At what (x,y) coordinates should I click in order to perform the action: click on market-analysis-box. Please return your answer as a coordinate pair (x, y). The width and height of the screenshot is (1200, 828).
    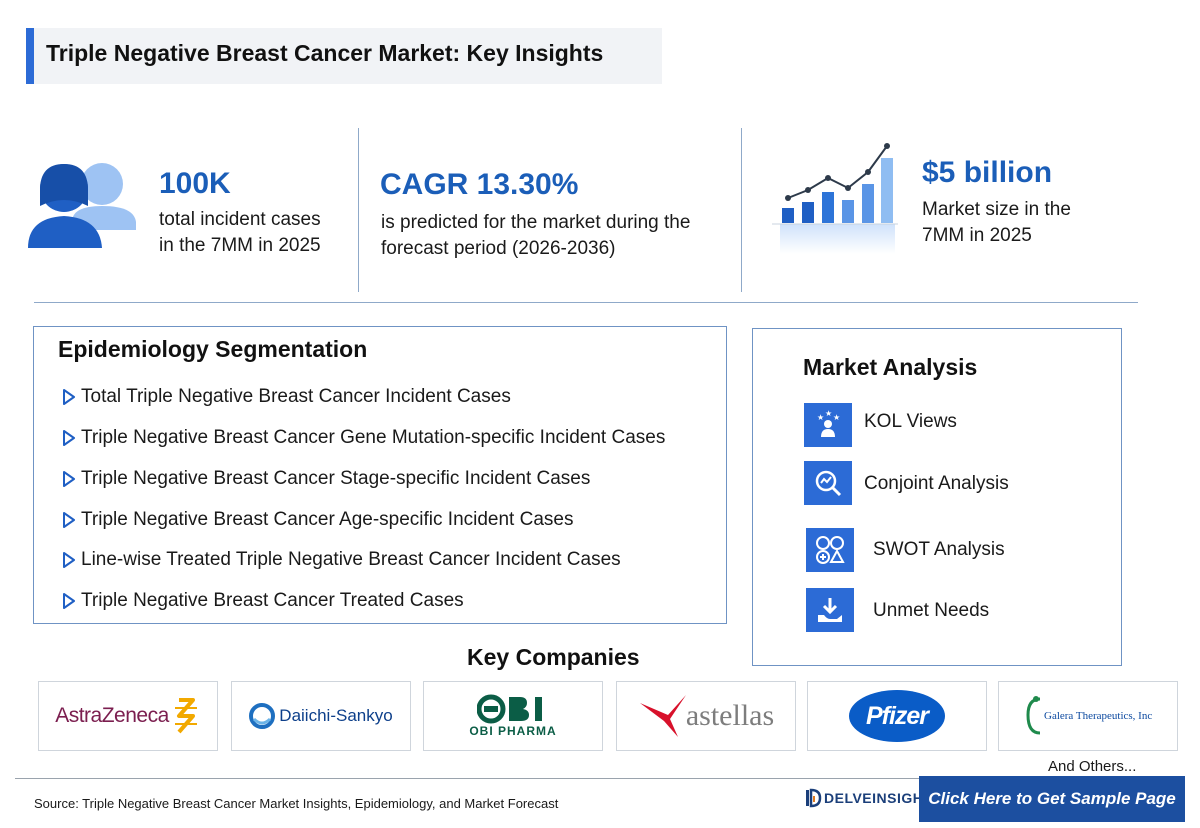
    Looking at the image, I should click on (937, 497).